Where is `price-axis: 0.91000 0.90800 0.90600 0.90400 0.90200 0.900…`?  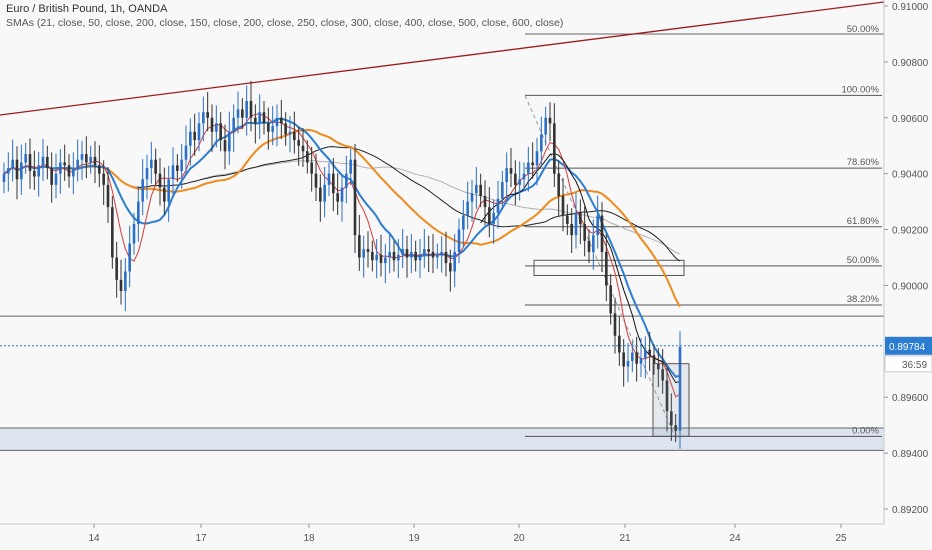 price-axis: 0.91000 0.90800 0.90600 0.90400 0.90200 0.900… is located at coordinates (908, 259).